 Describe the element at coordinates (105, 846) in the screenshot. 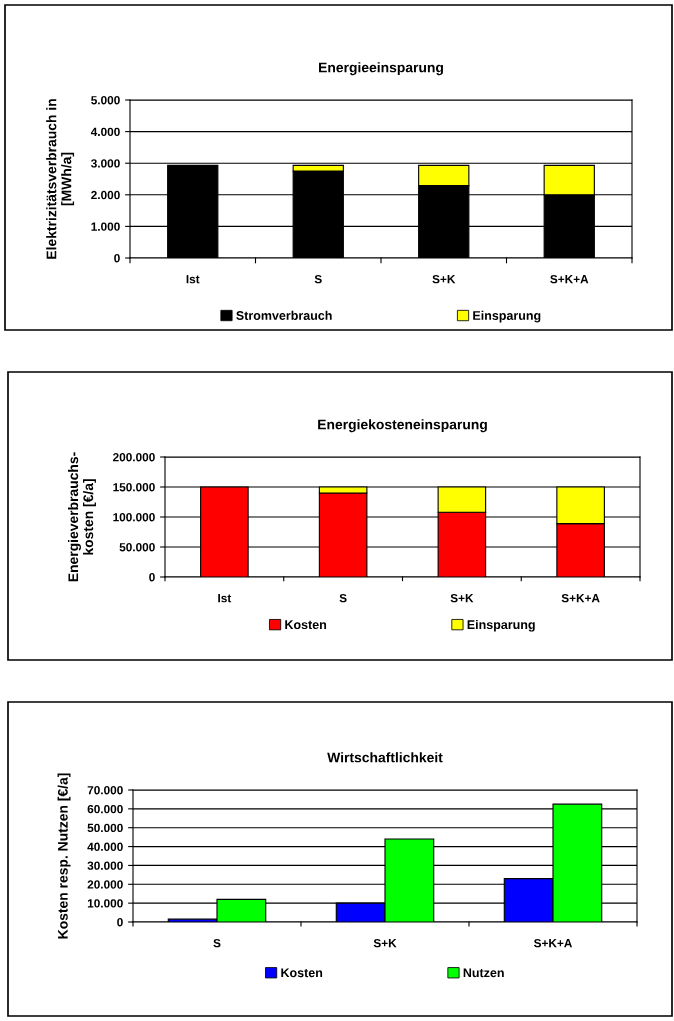

I see `y-tick-label: 40.000` at that location.